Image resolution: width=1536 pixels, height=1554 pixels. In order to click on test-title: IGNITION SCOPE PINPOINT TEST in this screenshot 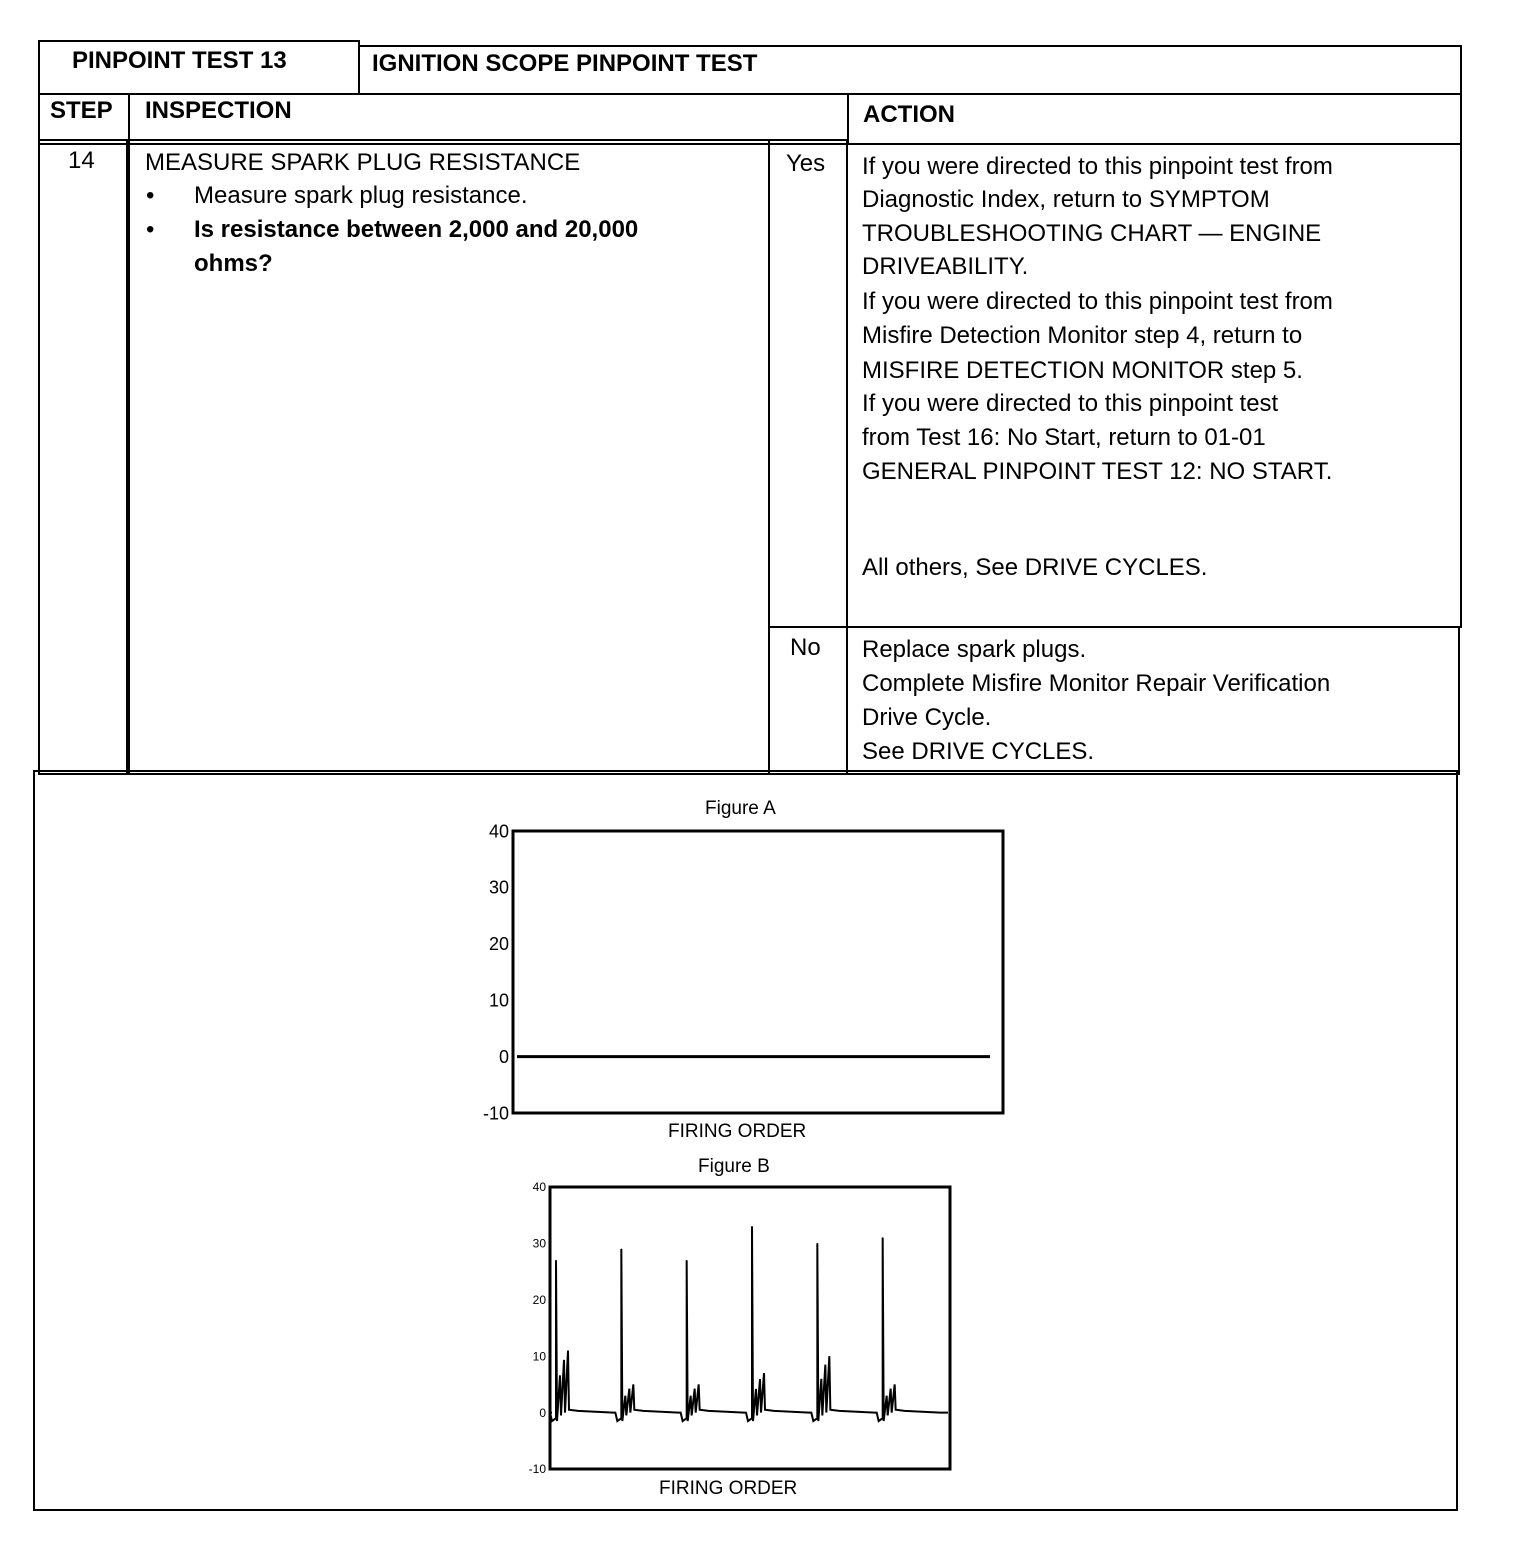, I will do `click(565, 63)`.